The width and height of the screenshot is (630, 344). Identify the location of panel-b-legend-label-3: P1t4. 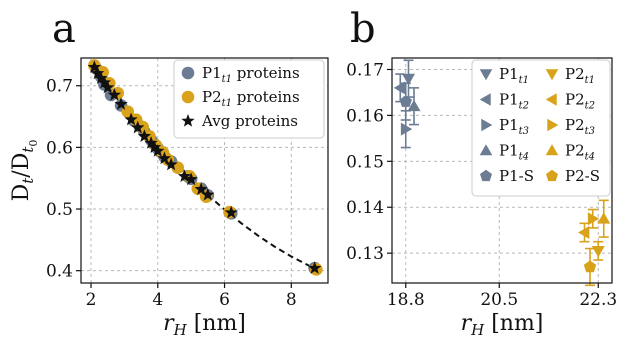
(514, 152).